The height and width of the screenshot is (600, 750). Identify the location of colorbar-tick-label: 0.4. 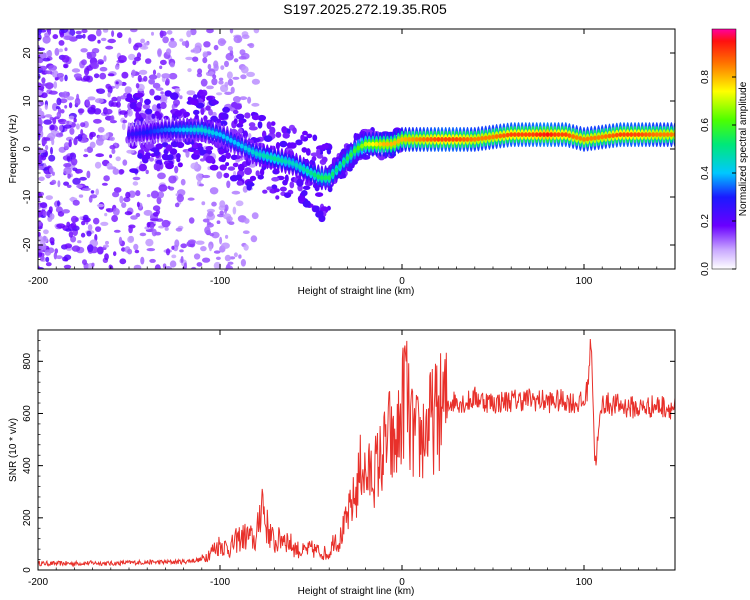
(705, 173).